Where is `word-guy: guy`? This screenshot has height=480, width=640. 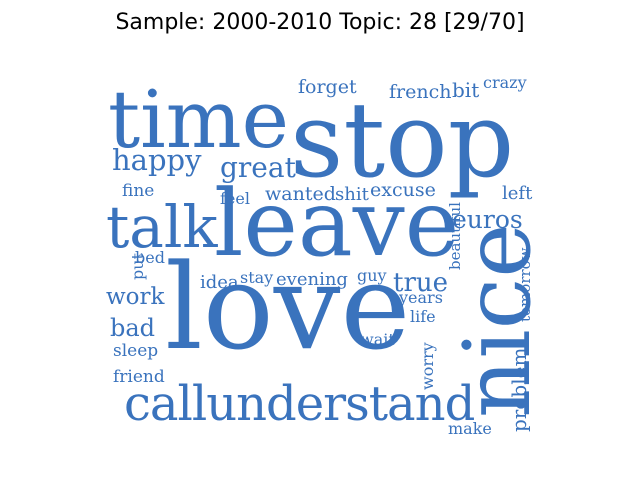 word-guy: guy is located at coordinates (372, 275).